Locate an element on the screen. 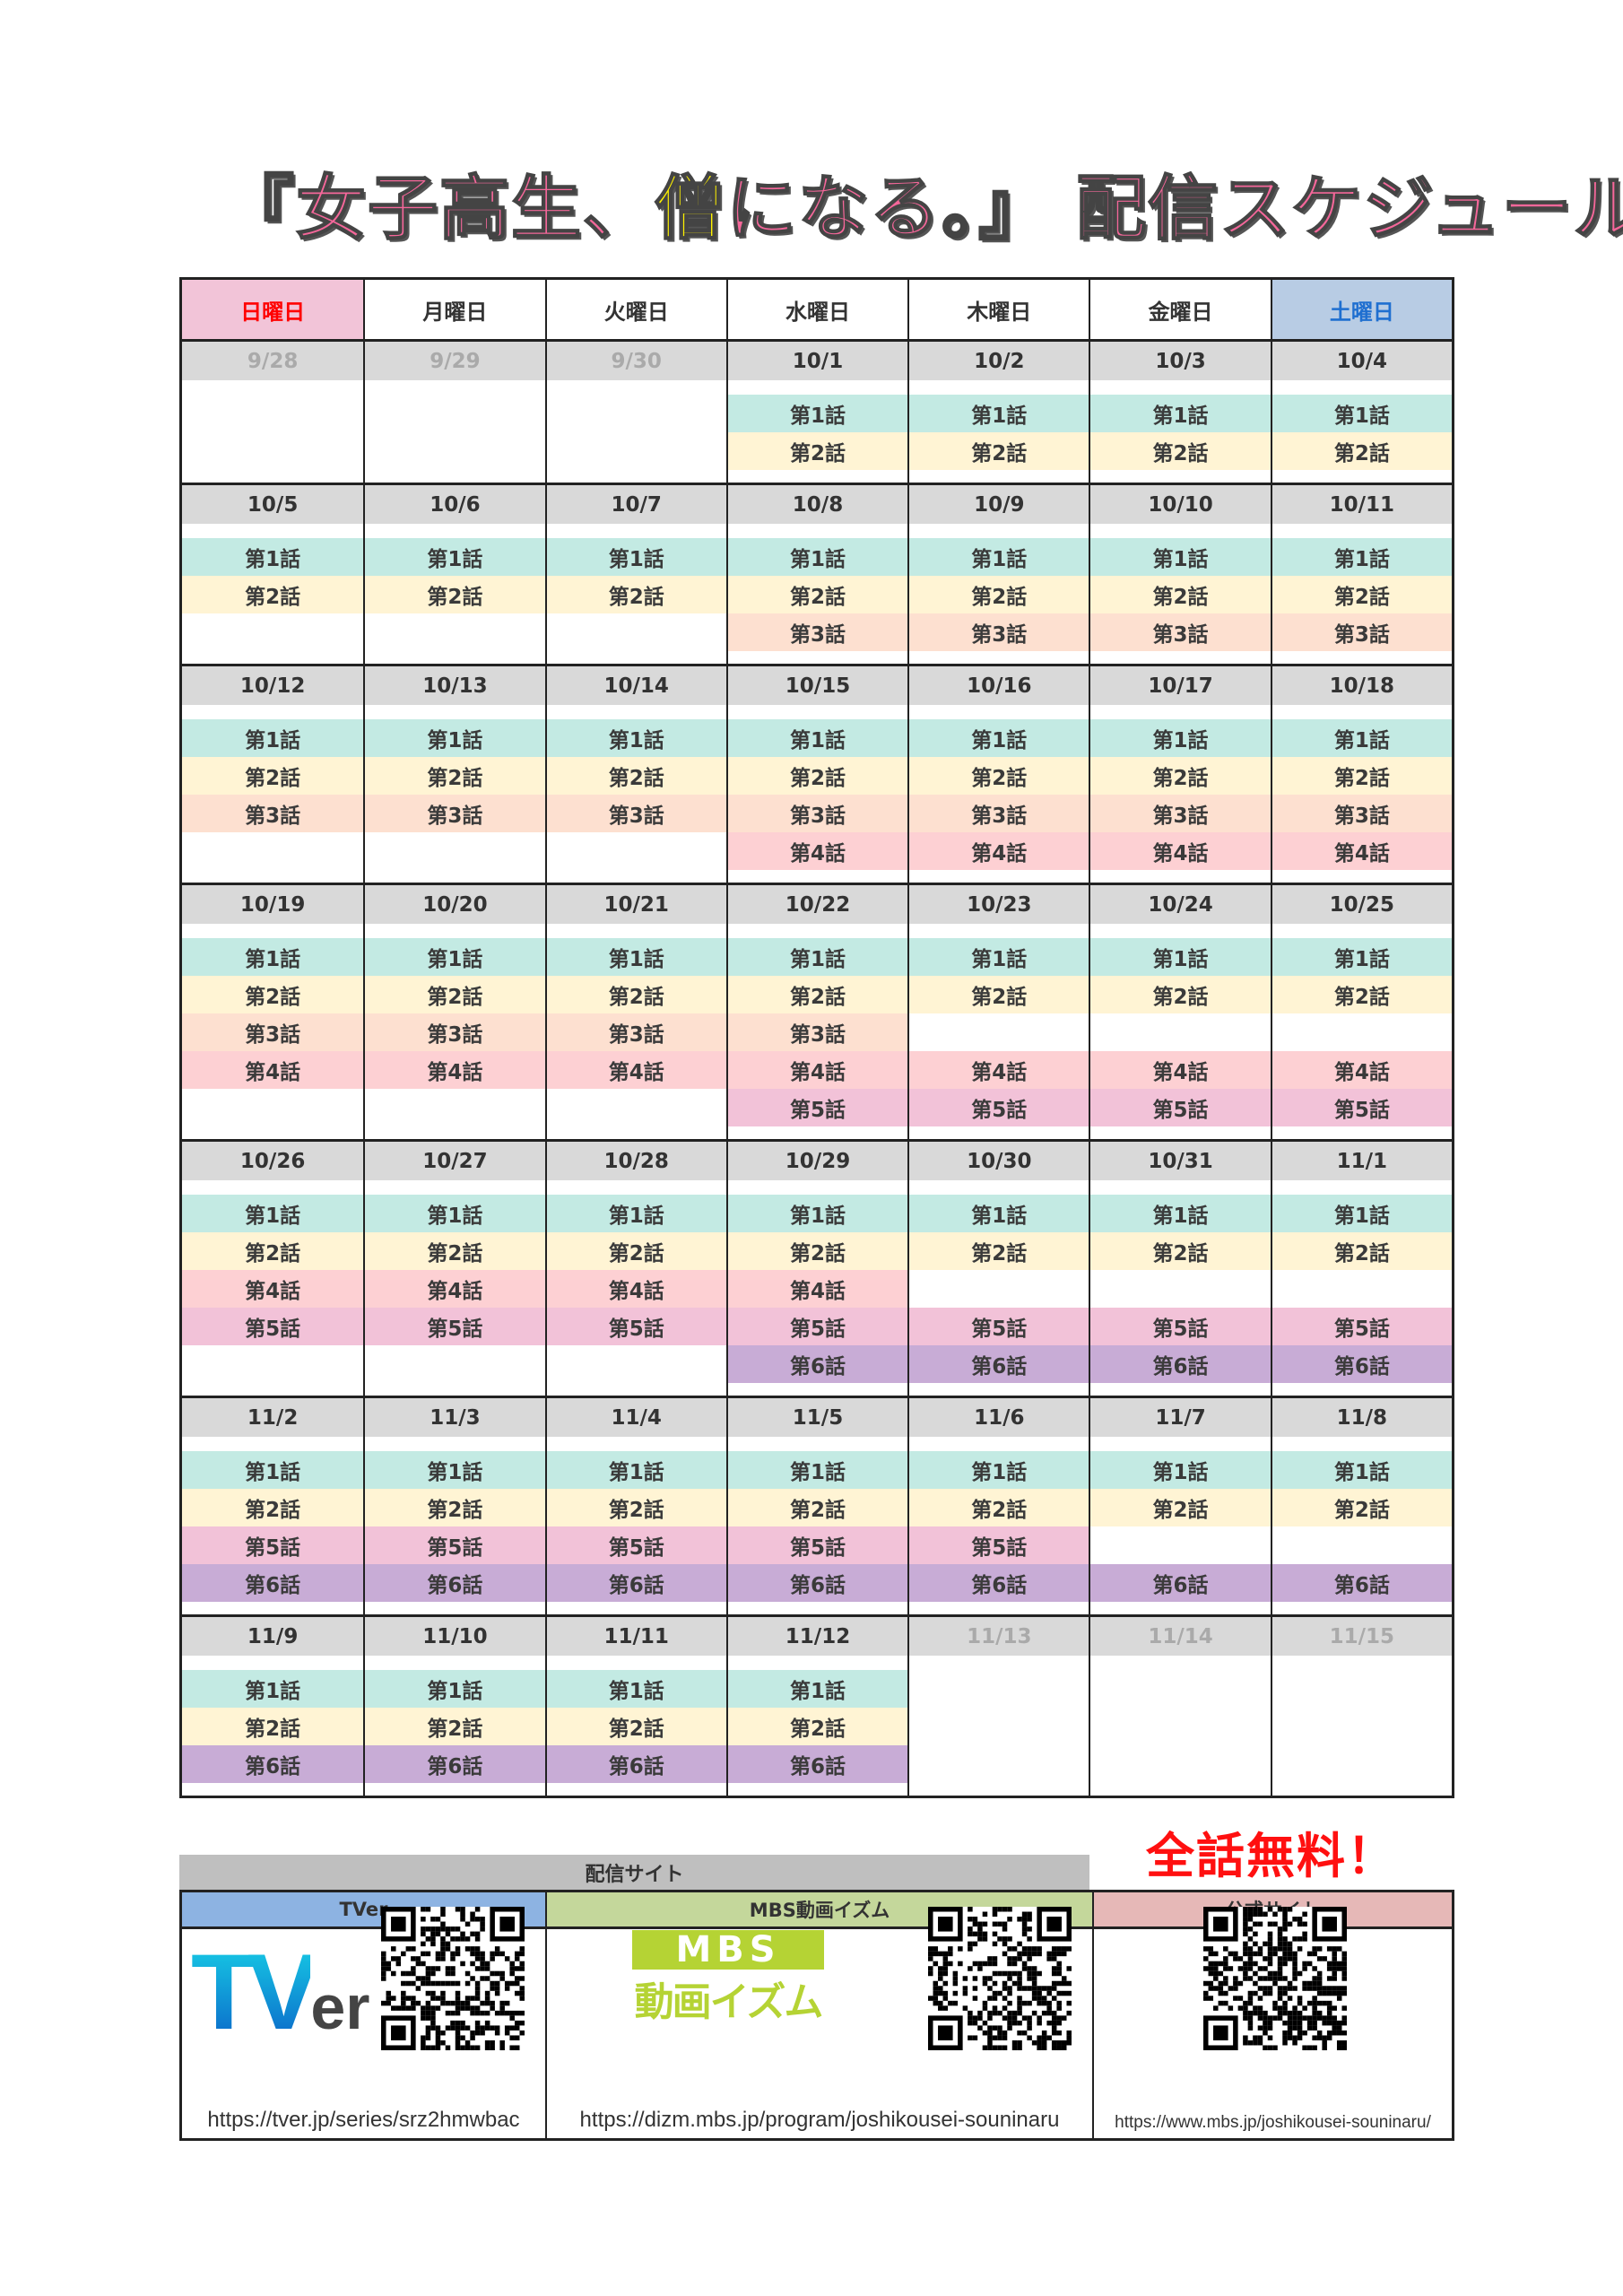  date-label: 11/2 is located at coordinates (273, 1417).